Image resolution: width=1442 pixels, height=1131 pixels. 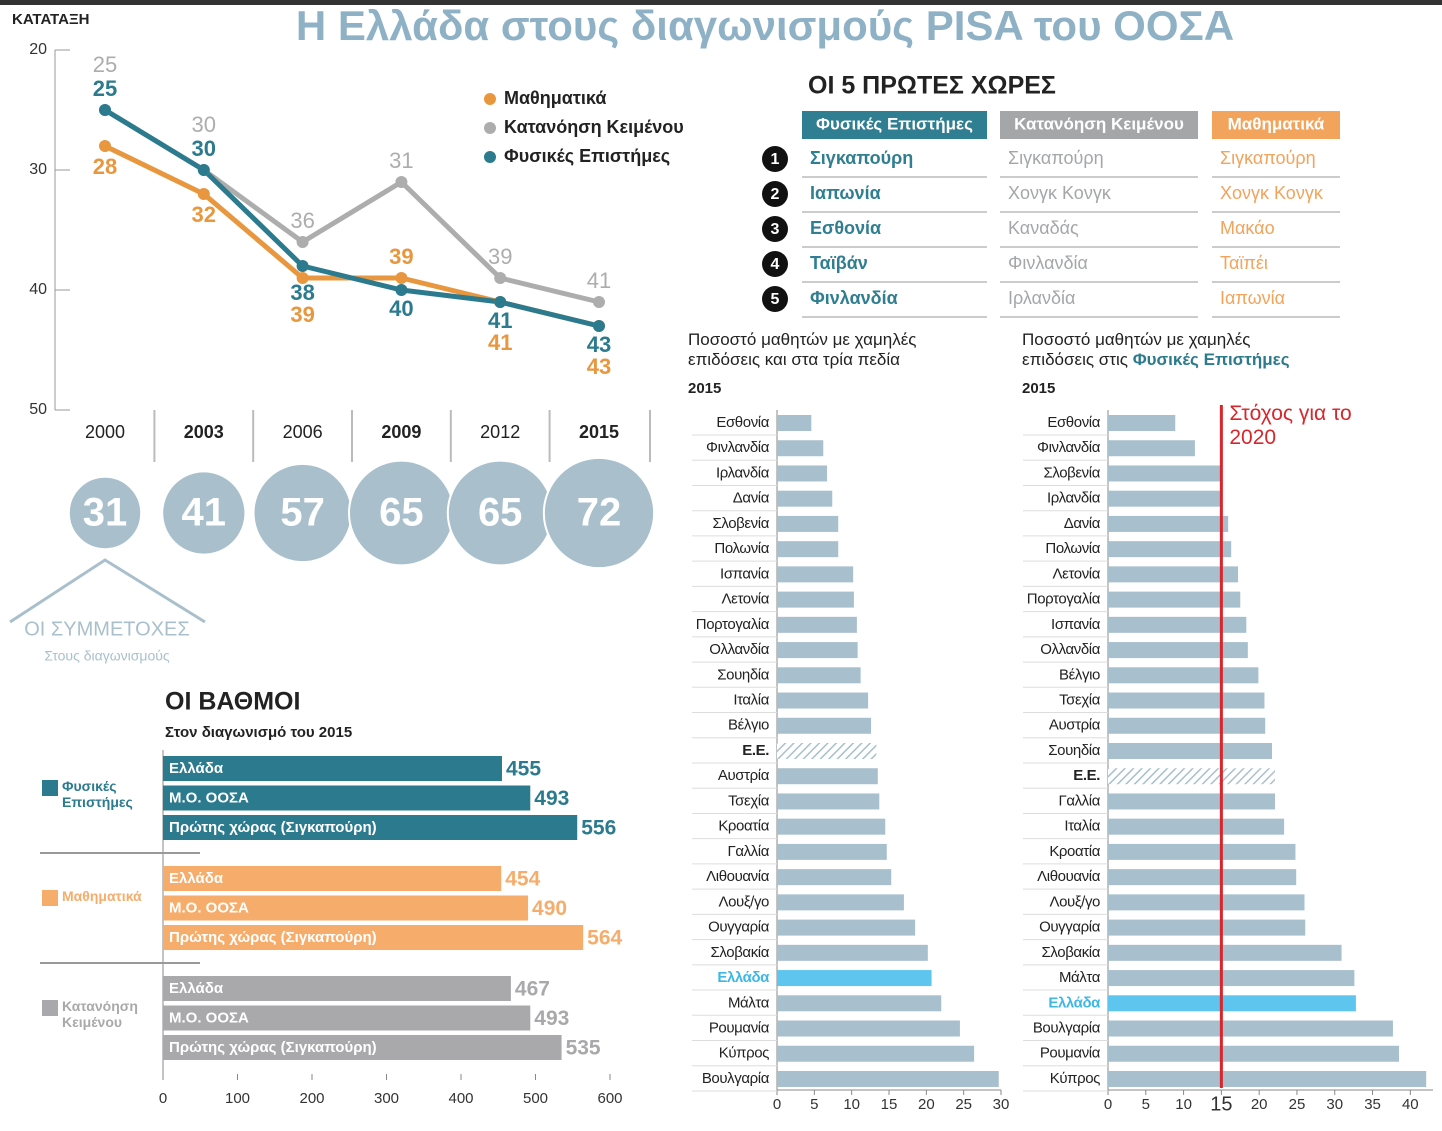 I want to click on value-label: 493, so click(x=551, y=798).